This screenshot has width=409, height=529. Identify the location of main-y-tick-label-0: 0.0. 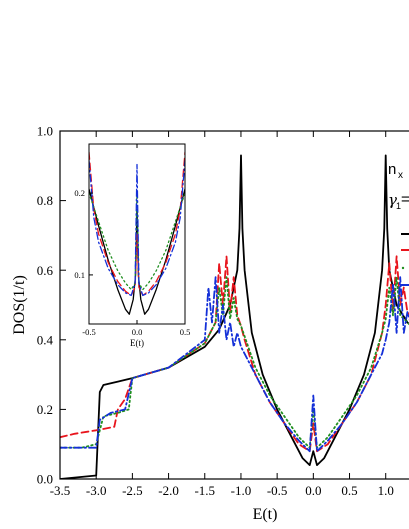
(45, 479).